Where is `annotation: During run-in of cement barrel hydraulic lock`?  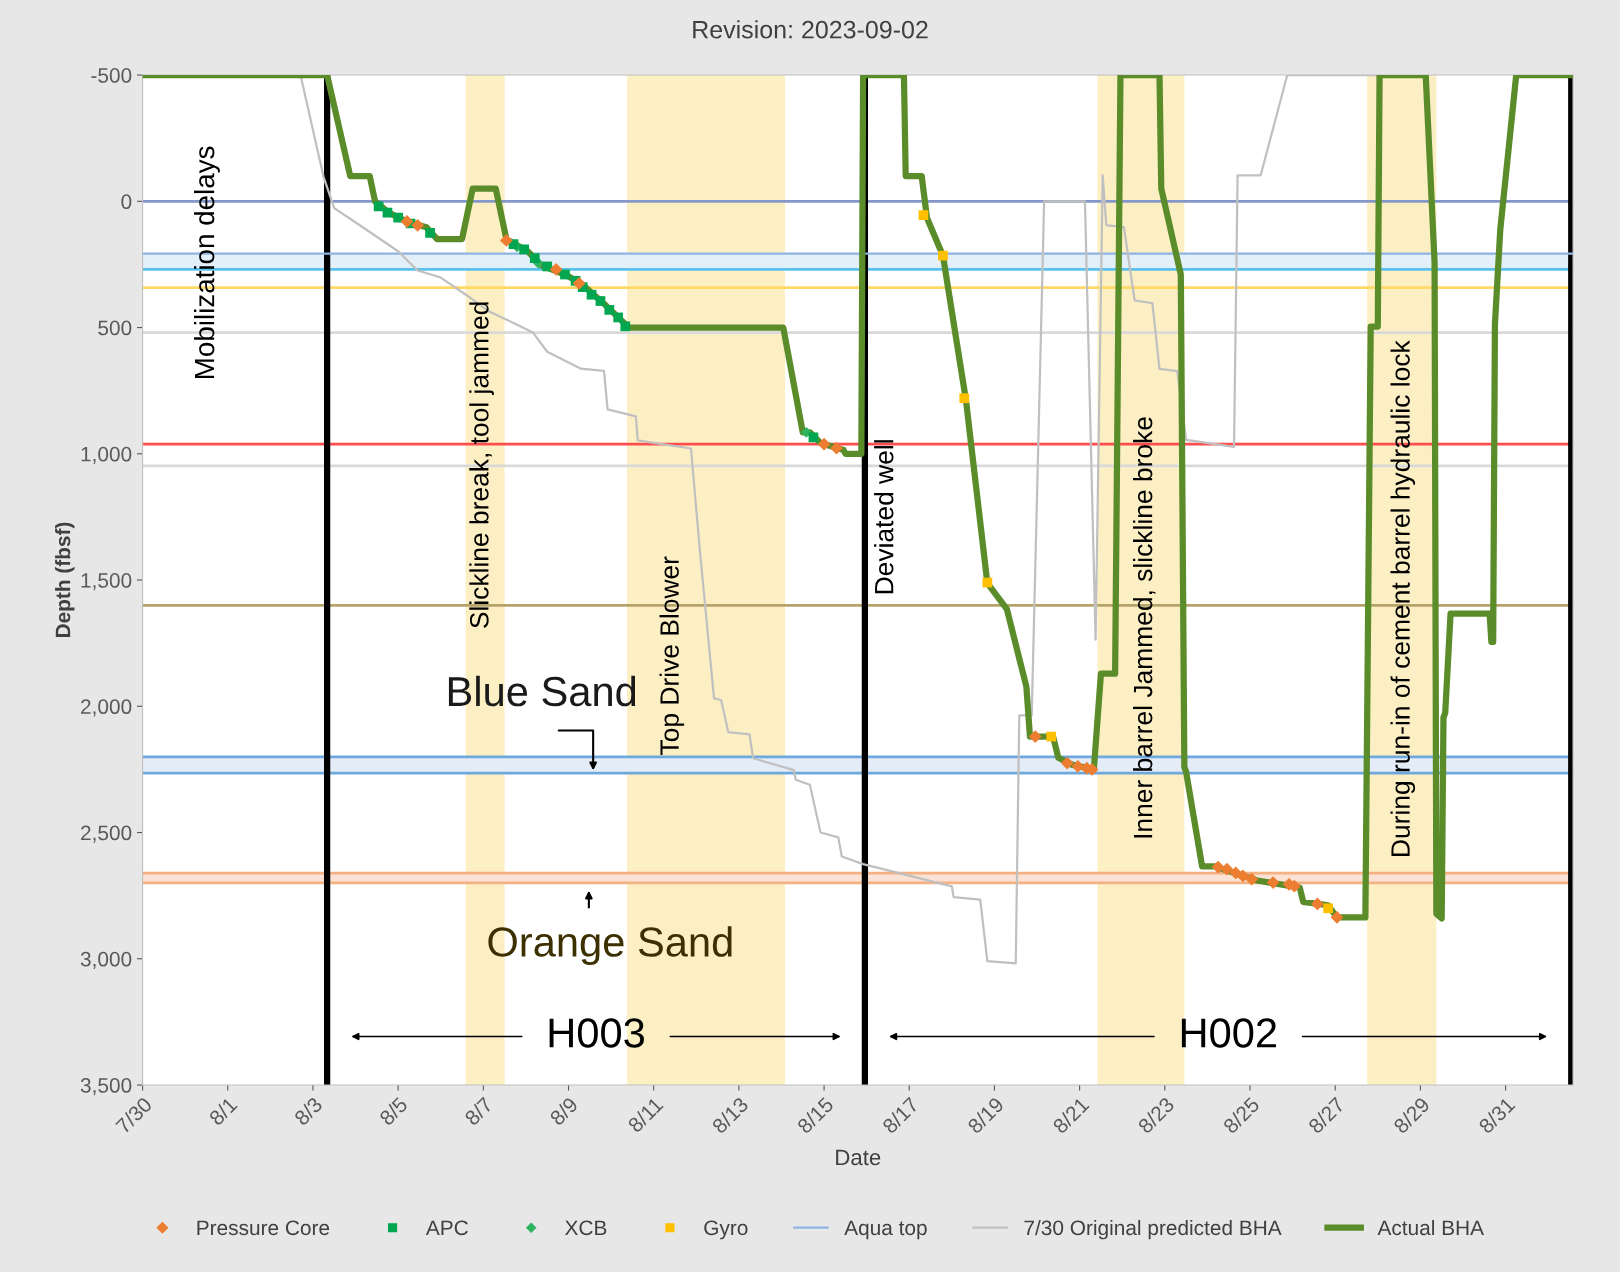 annotation: During run-in of cement barrel hydraulic lock is located at coordinates (1403, 598).